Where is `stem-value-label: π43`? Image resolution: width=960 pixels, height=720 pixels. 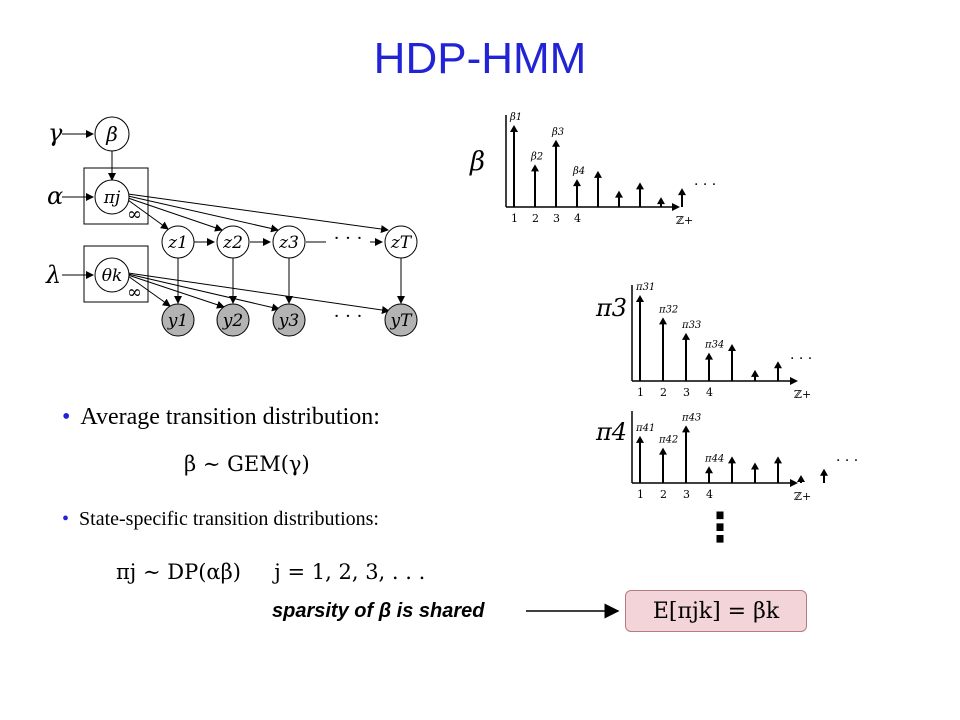
stem-value-label: π43 is located at coordinates (691, 417).